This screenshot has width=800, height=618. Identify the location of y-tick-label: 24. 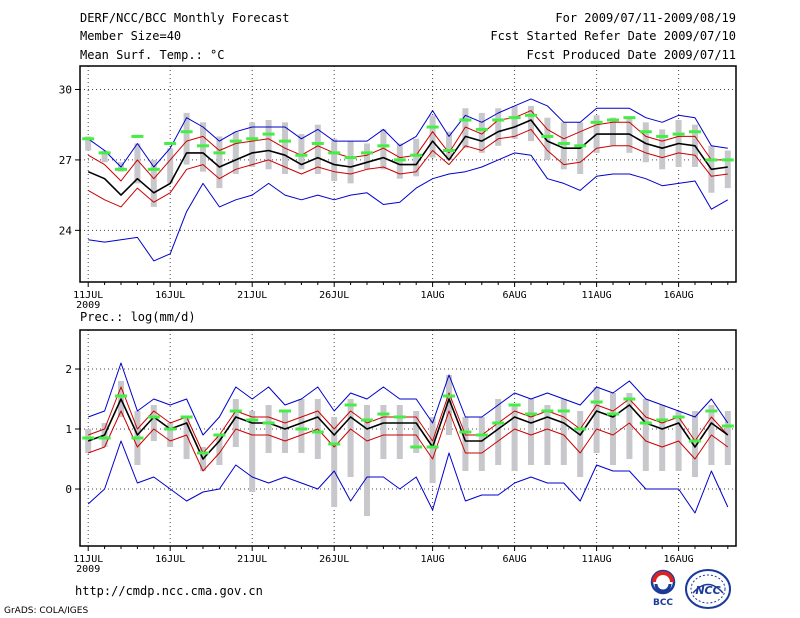
(66, 230).